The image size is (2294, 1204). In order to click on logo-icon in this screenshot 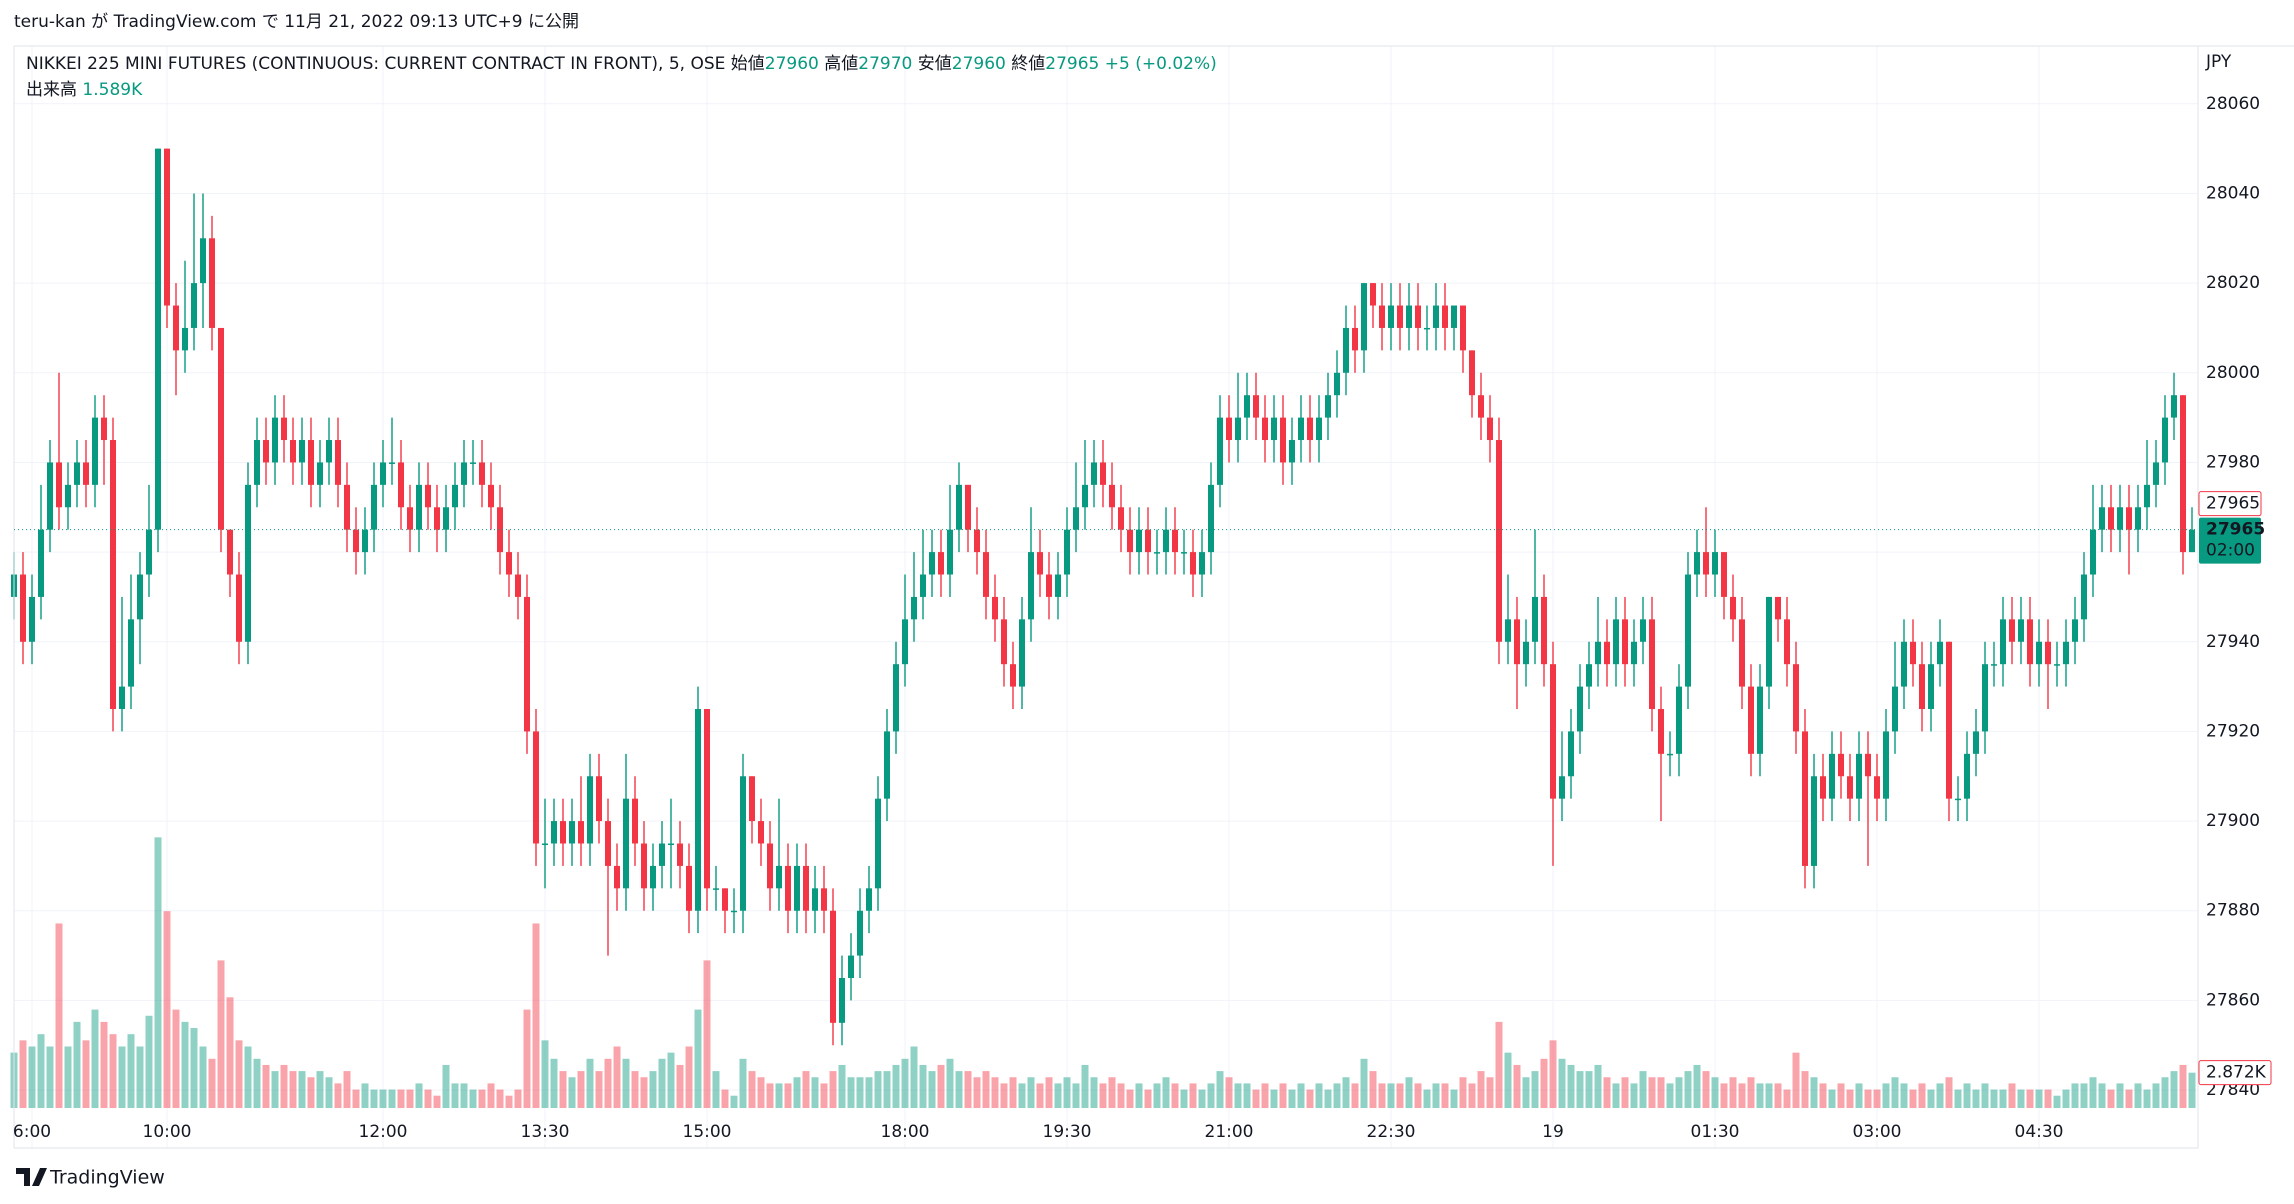, I will do `click(31, 1177)`.